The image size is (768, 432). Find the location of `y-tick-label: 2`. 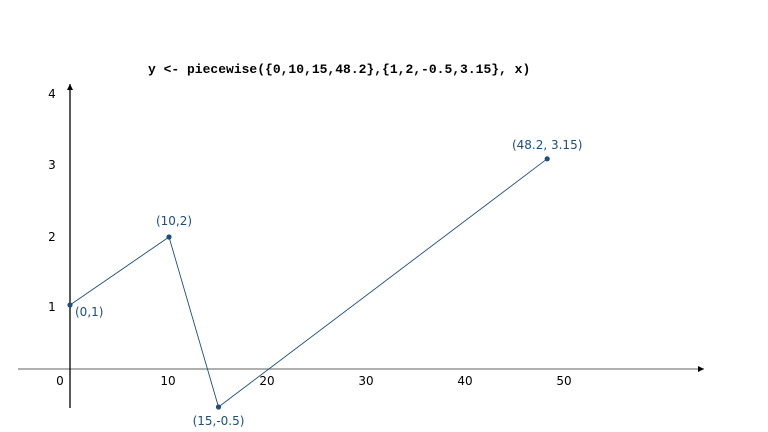

y-tick-label: 2 is located at coordinates (52, 237).